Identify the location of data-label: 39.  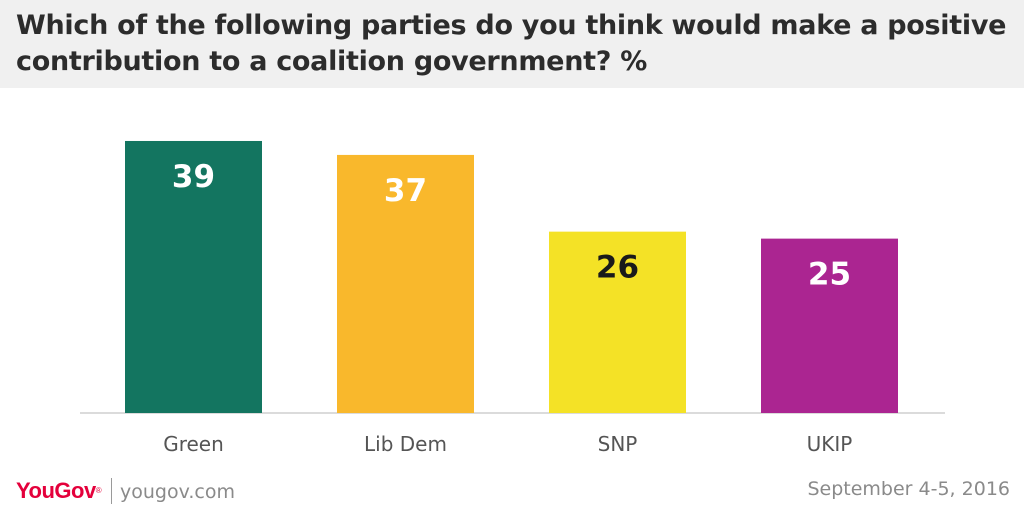
(193, 177).